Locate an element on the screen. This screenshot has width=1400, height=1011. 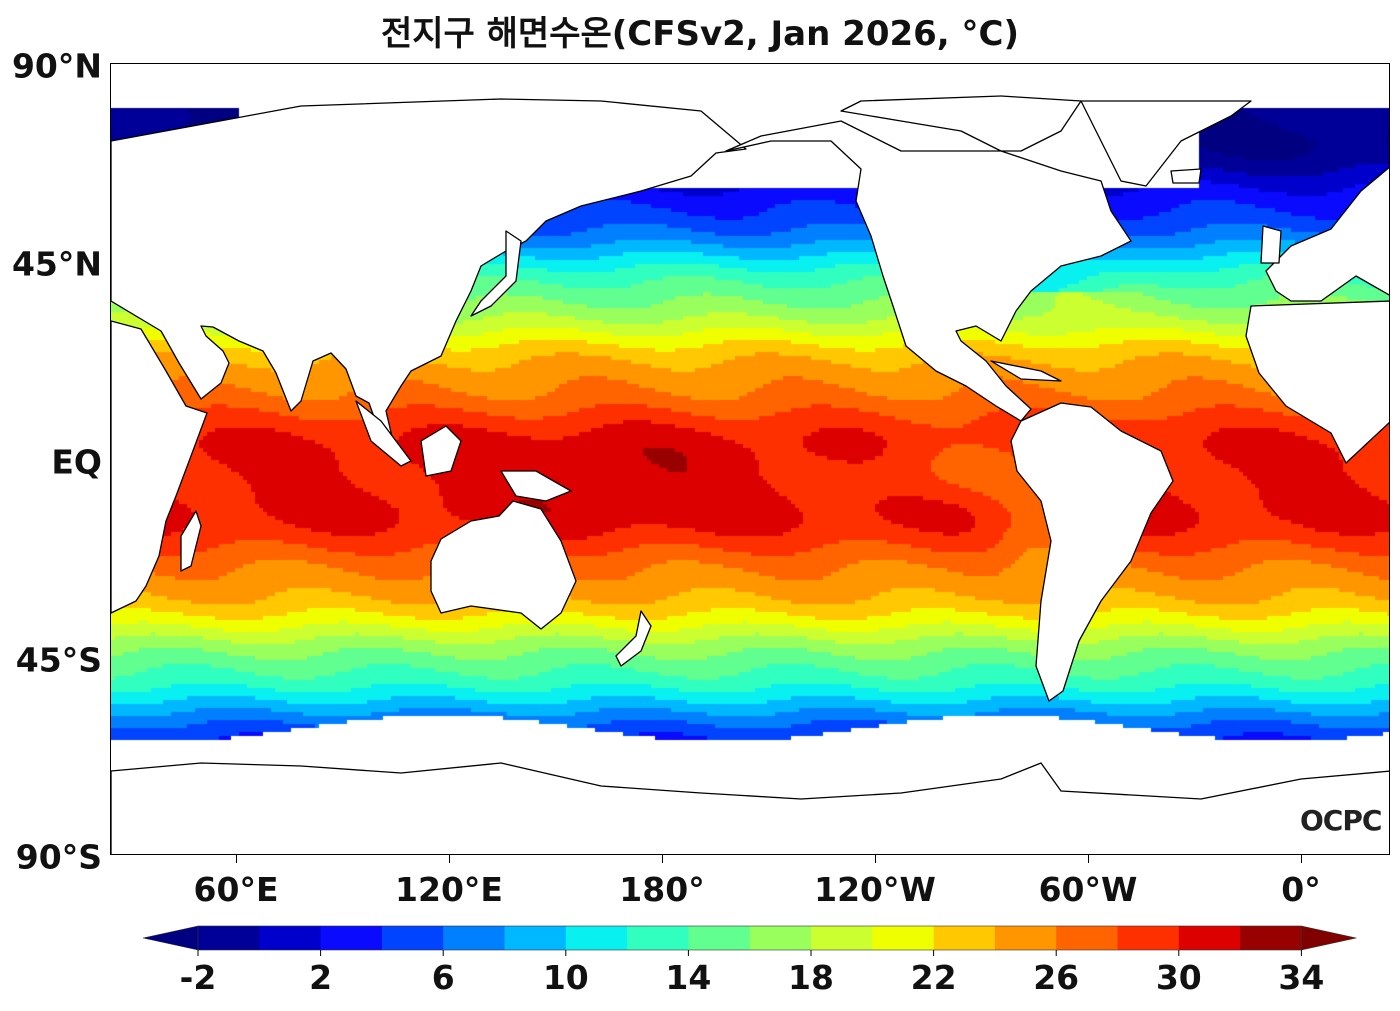
lon-label-60w: 60°W is located at coordinates (1088, 889).